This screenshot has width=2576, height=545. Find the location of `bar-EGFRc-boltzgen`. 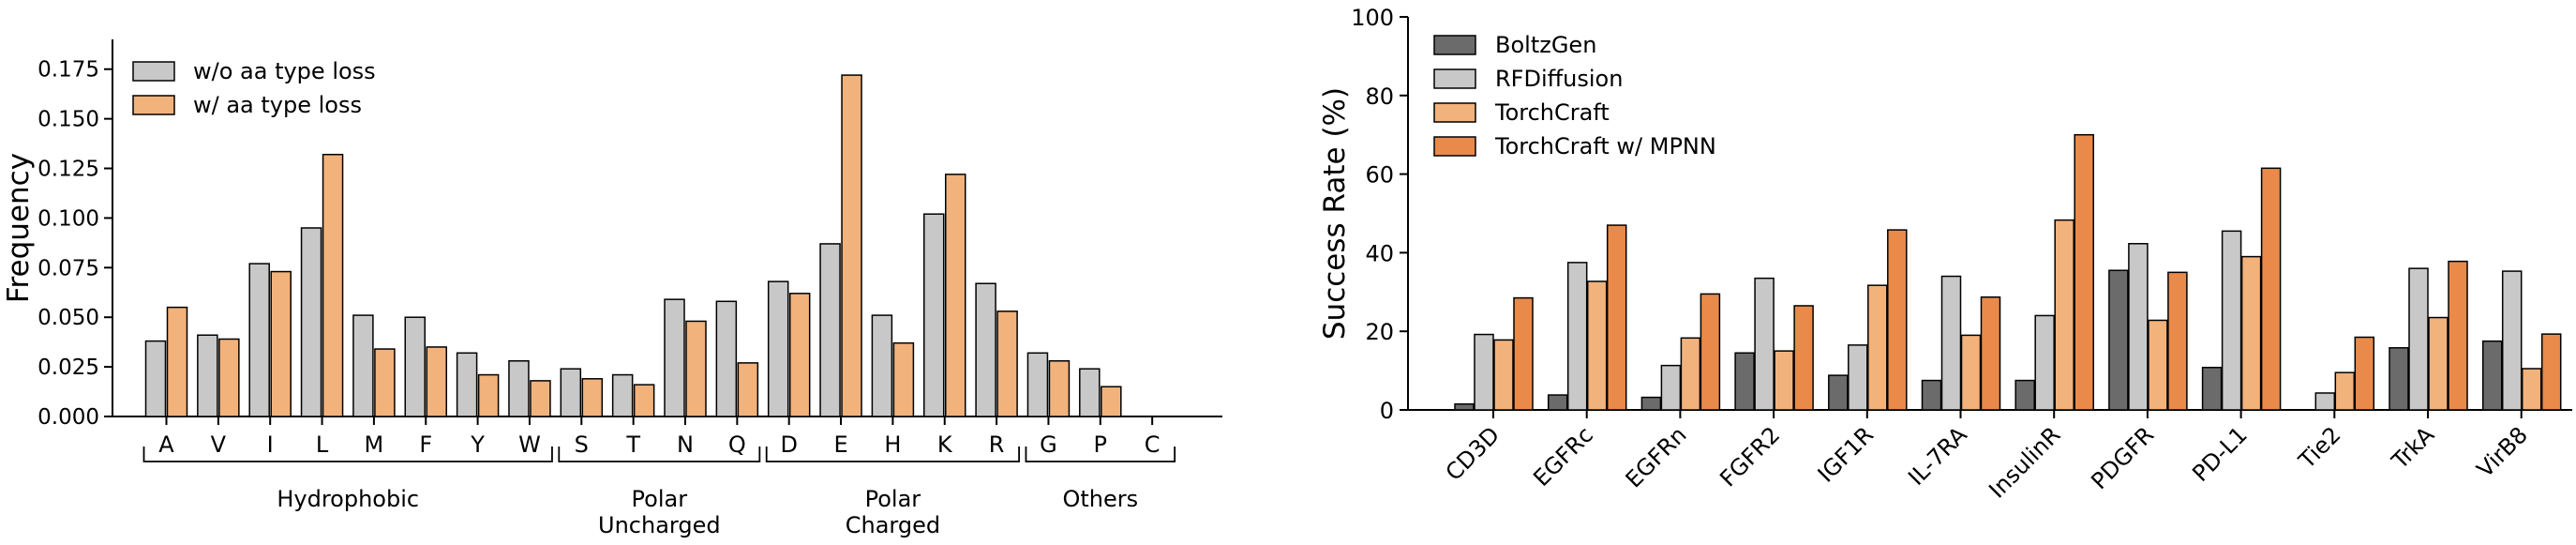

bar-EGFRc-boltzgen is located at coordinates (1558, 402).